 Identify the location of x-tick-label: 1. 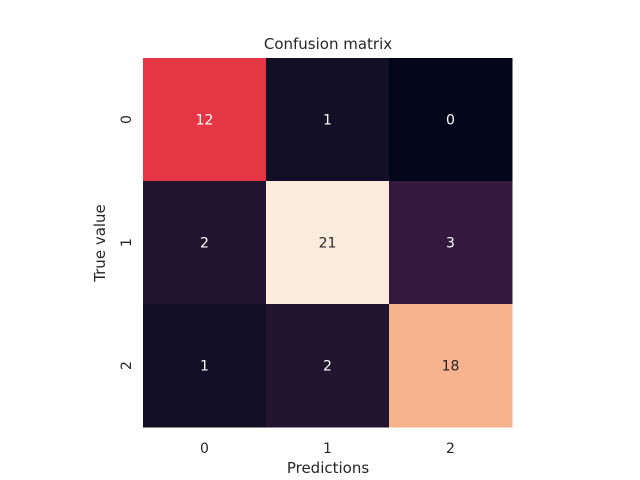
(327, 449).